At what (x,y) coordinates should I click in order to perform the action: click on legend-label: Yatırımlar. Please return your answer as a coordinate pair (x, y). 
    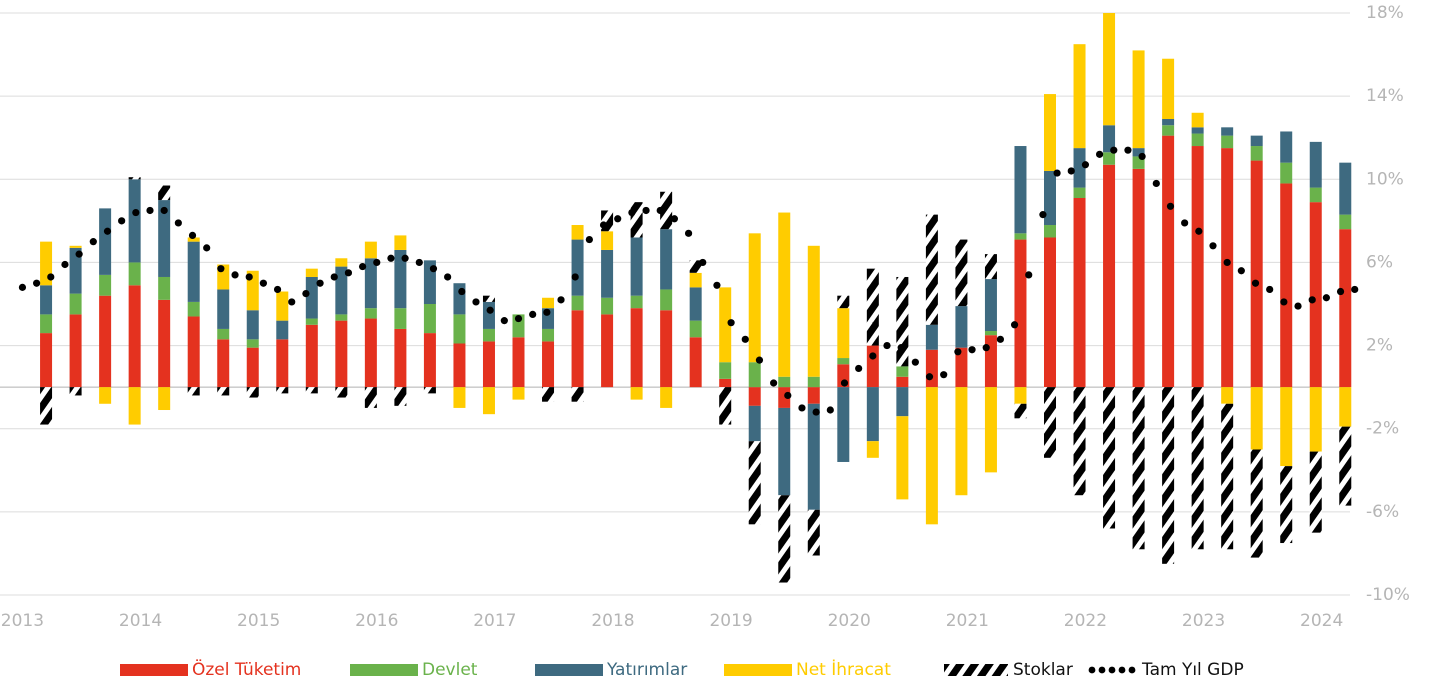
    Looking at the image, I should click on (646, 670).